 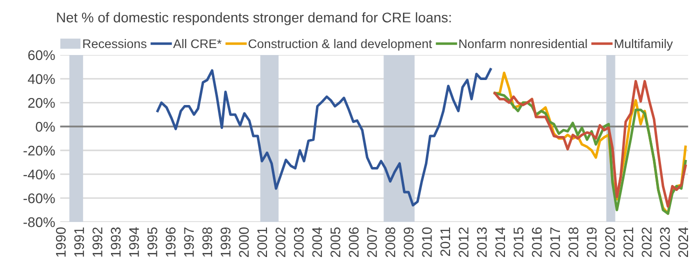 What do you see at coordinates (152, 242) in the screenshot?
I see `x-tick-label: 1995` at bounding box center [152, 242].